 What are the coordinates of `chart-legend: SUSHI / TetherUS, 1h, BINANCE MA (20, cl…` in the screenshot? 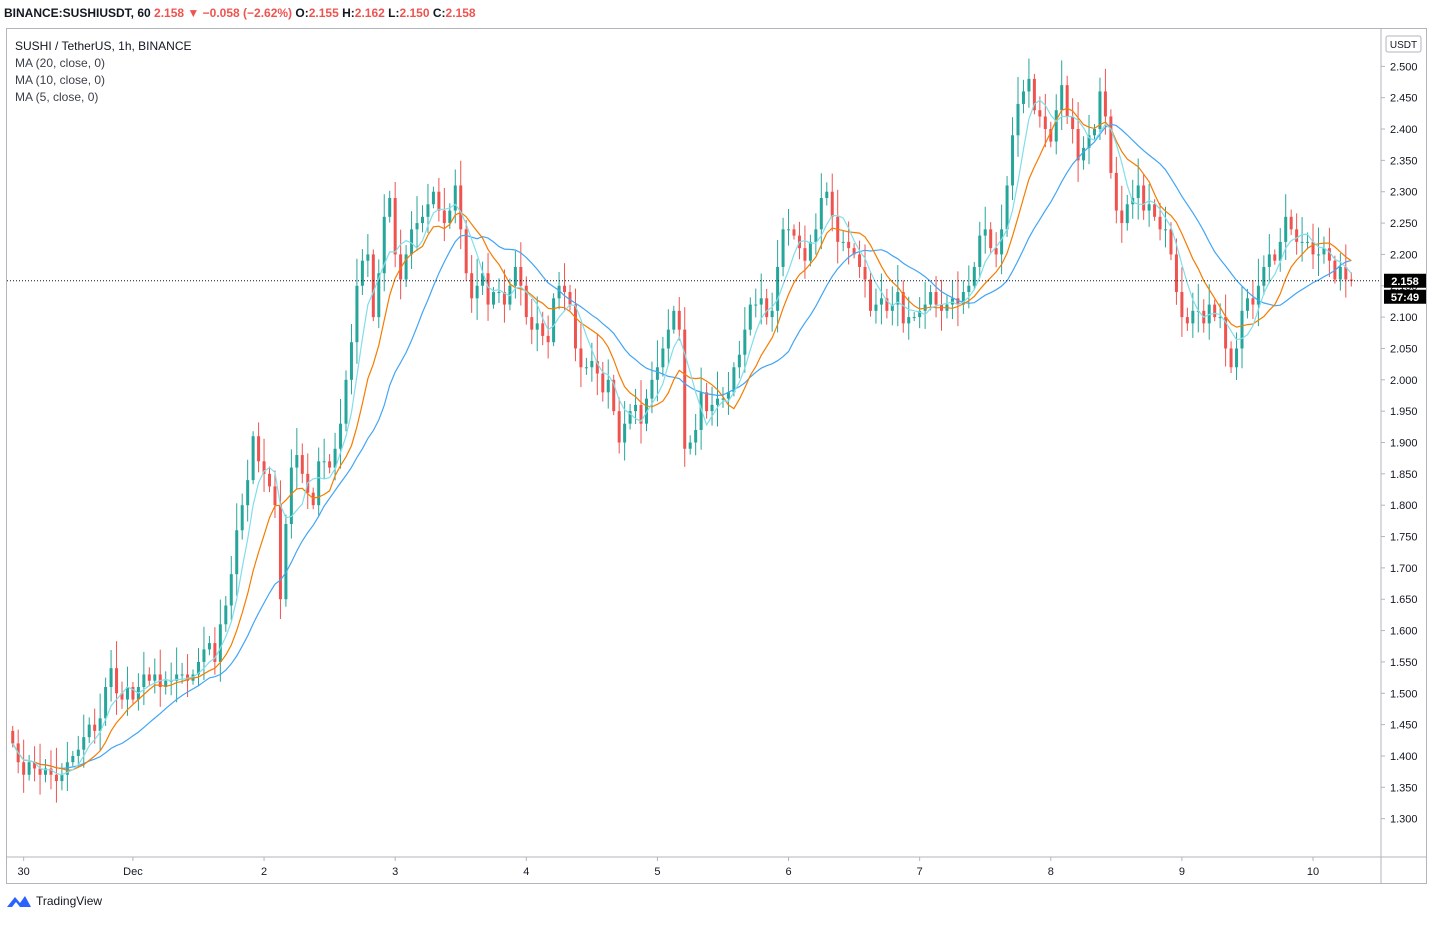 It's located at (103, 72).